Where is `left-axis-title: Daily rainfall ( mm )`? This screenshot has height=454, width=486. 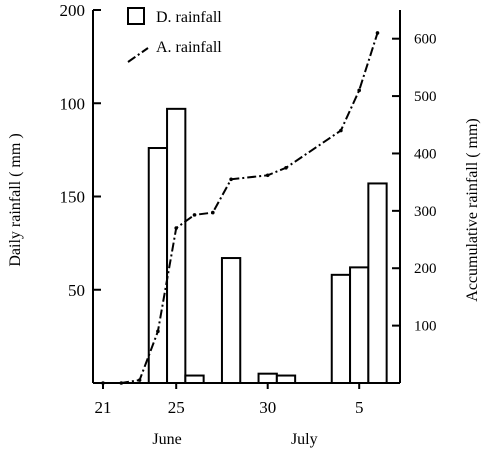
left-axis-title: Daily rainfall ( mm ) is located at coordinates (15, 199).